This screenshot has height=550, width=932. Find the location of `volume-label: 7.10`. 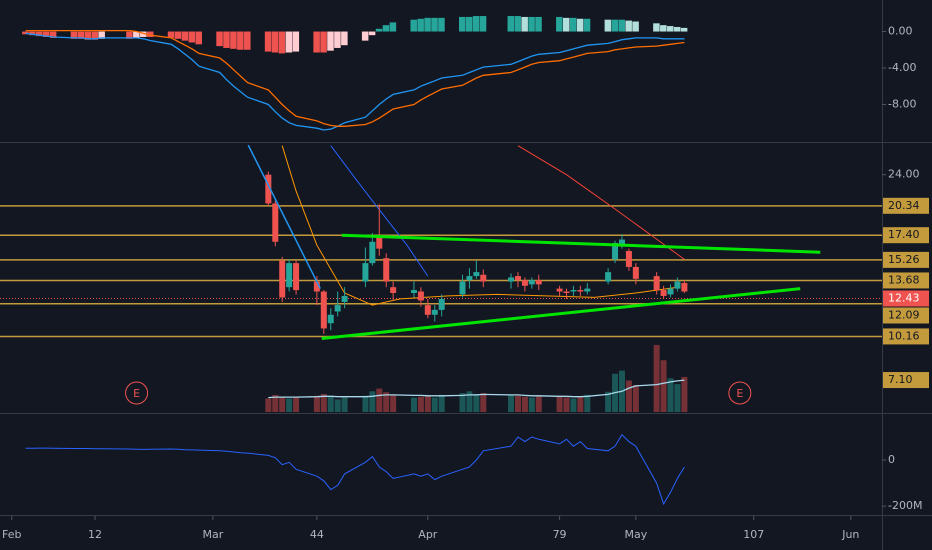

volume-label: 7.10 is located at coordinates (900, 379).